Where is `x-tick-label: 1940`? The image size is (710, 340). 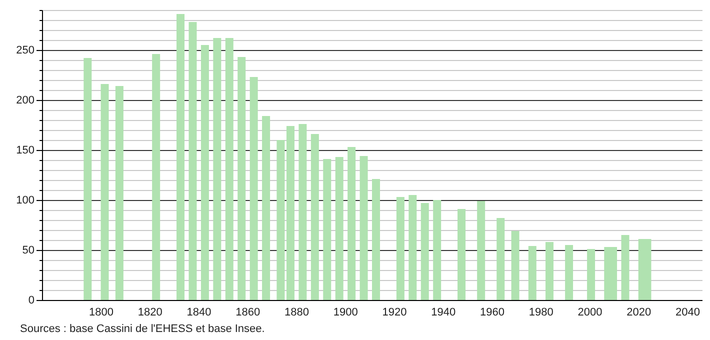
x-tick-label: 1940 is located at coordinates (443, 312).